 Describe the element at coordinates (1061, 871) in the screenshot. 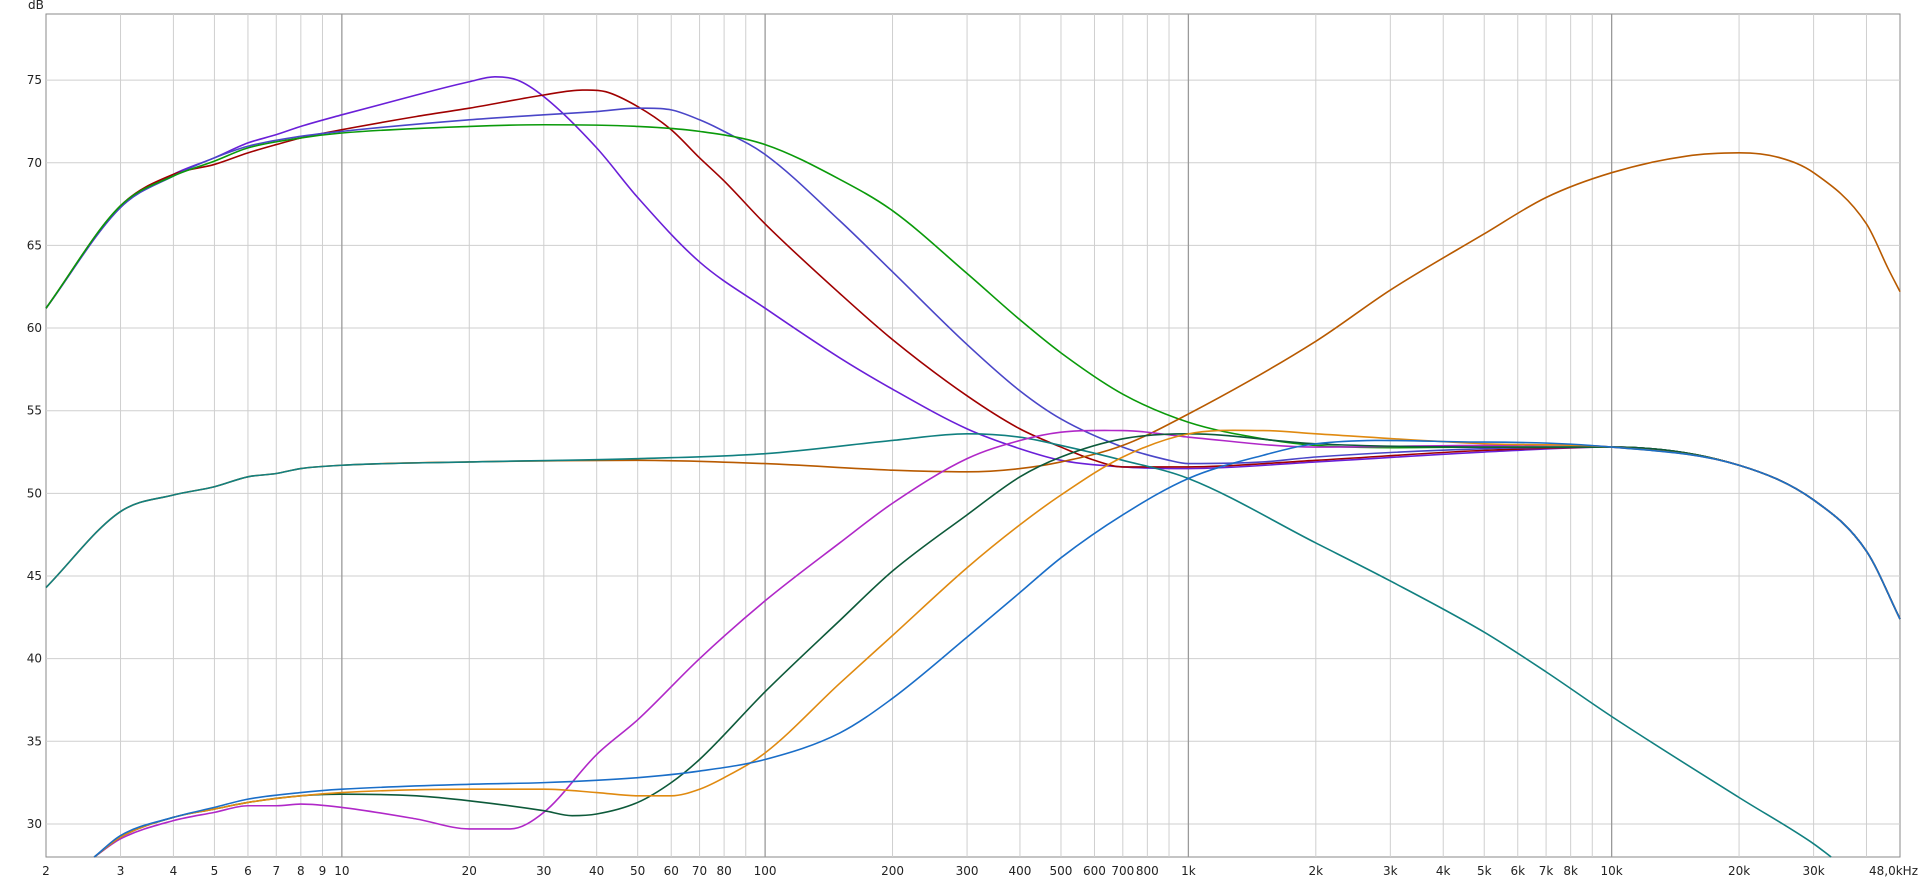

I see `x-tick-label: 500` at that location.